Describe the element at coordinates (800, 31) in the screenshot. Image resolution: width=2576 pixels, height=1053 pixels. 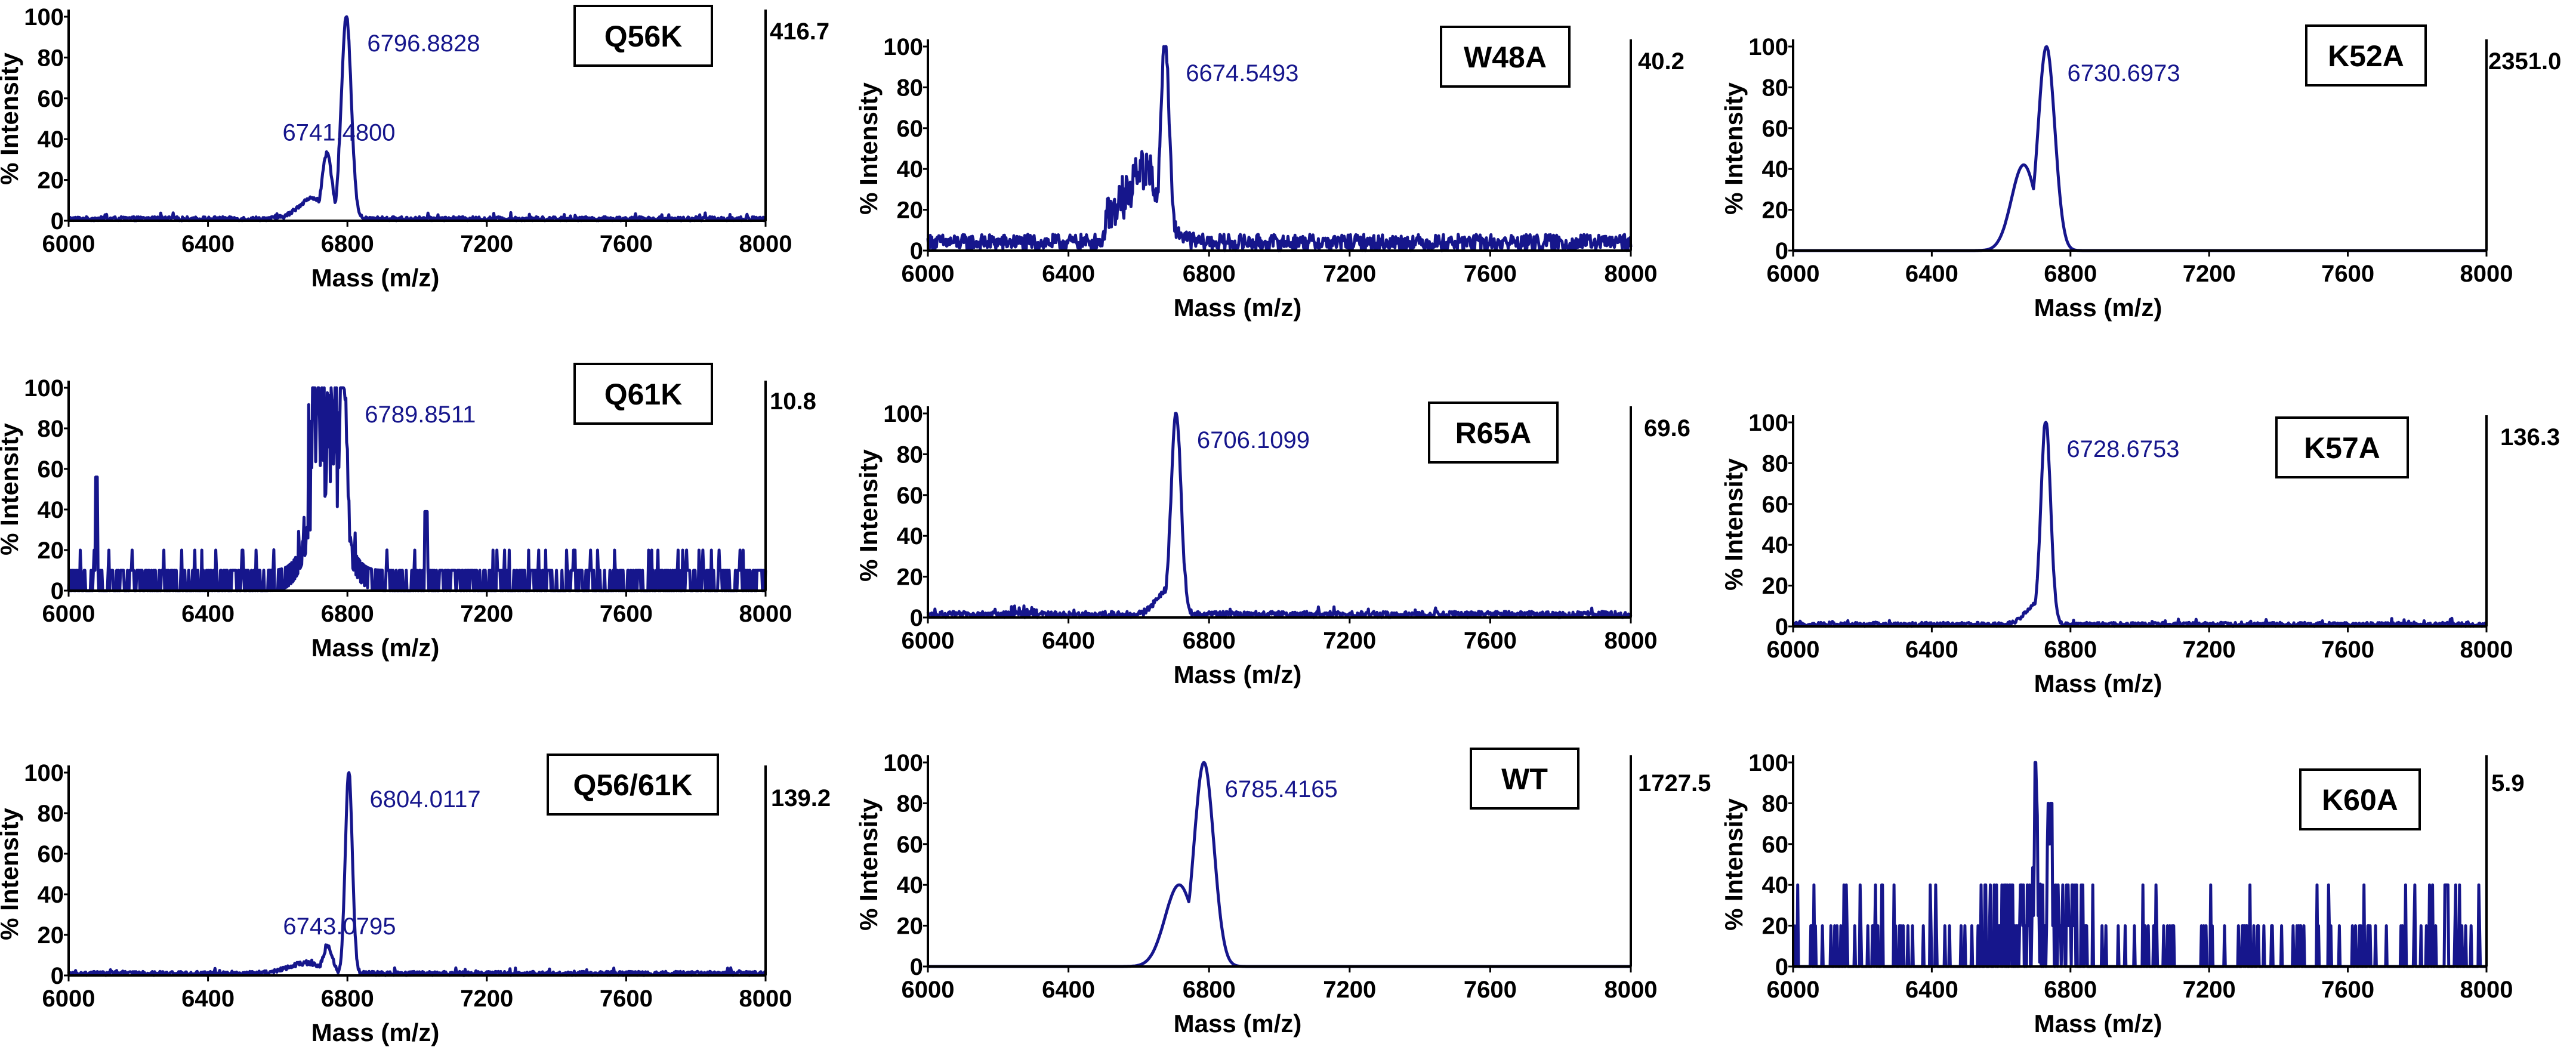
I see `max-intensity-label: 416.7` at that location.